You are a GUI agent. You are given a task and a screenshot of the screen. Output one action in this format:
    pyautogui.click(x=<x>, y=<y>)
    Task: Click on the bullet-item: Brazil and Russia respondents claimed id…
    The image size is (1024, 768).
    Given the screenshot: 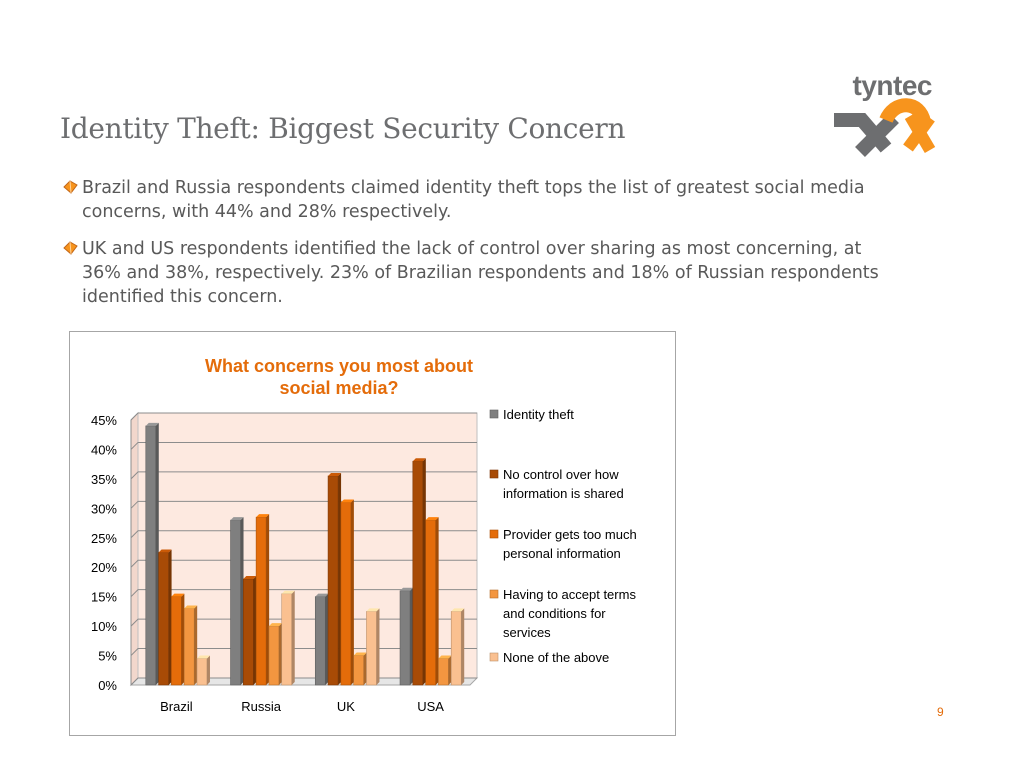 What is the action you would take?
    pyautogui.click(x=472, y=200)
    